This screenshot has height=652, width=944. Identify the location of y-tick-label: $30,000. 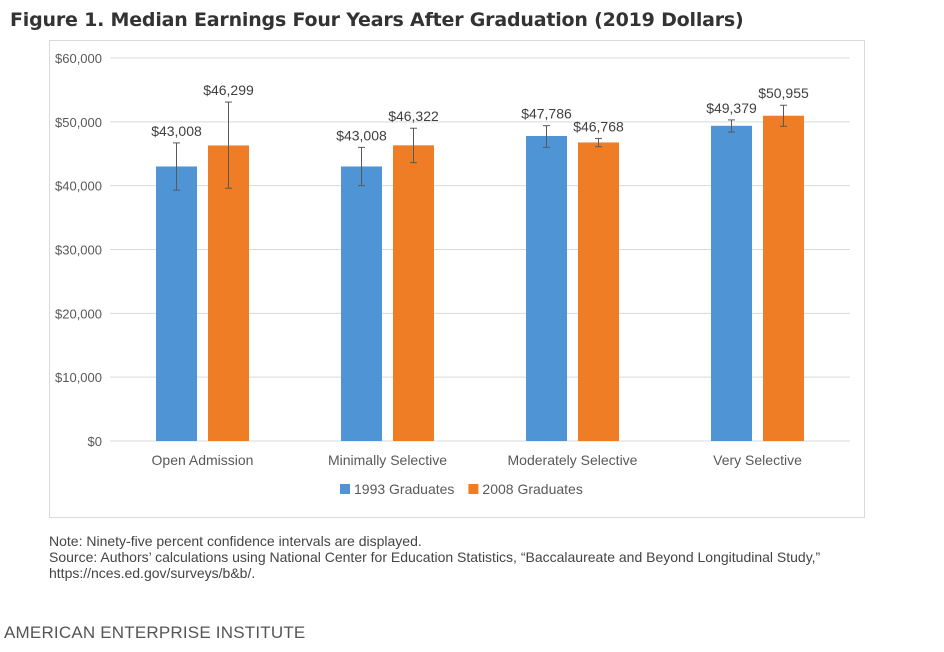
(78, 250).